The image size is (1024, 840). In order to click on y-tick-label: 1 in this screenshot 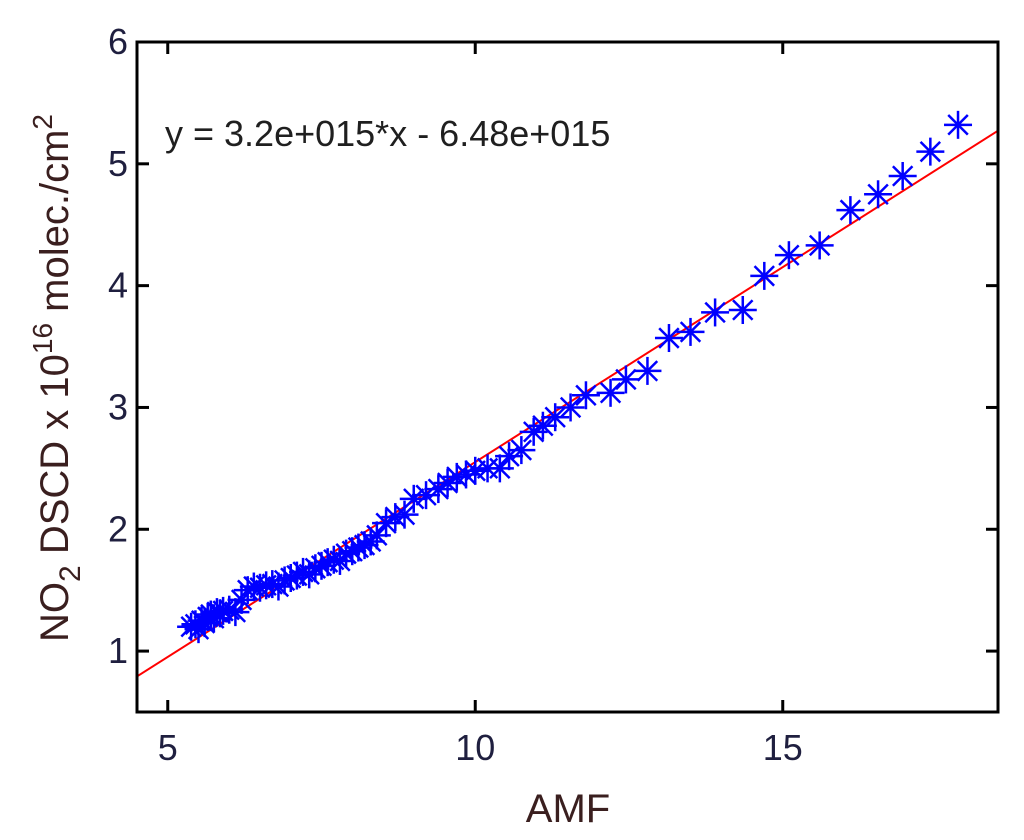, I will do `click(118, 650)`.